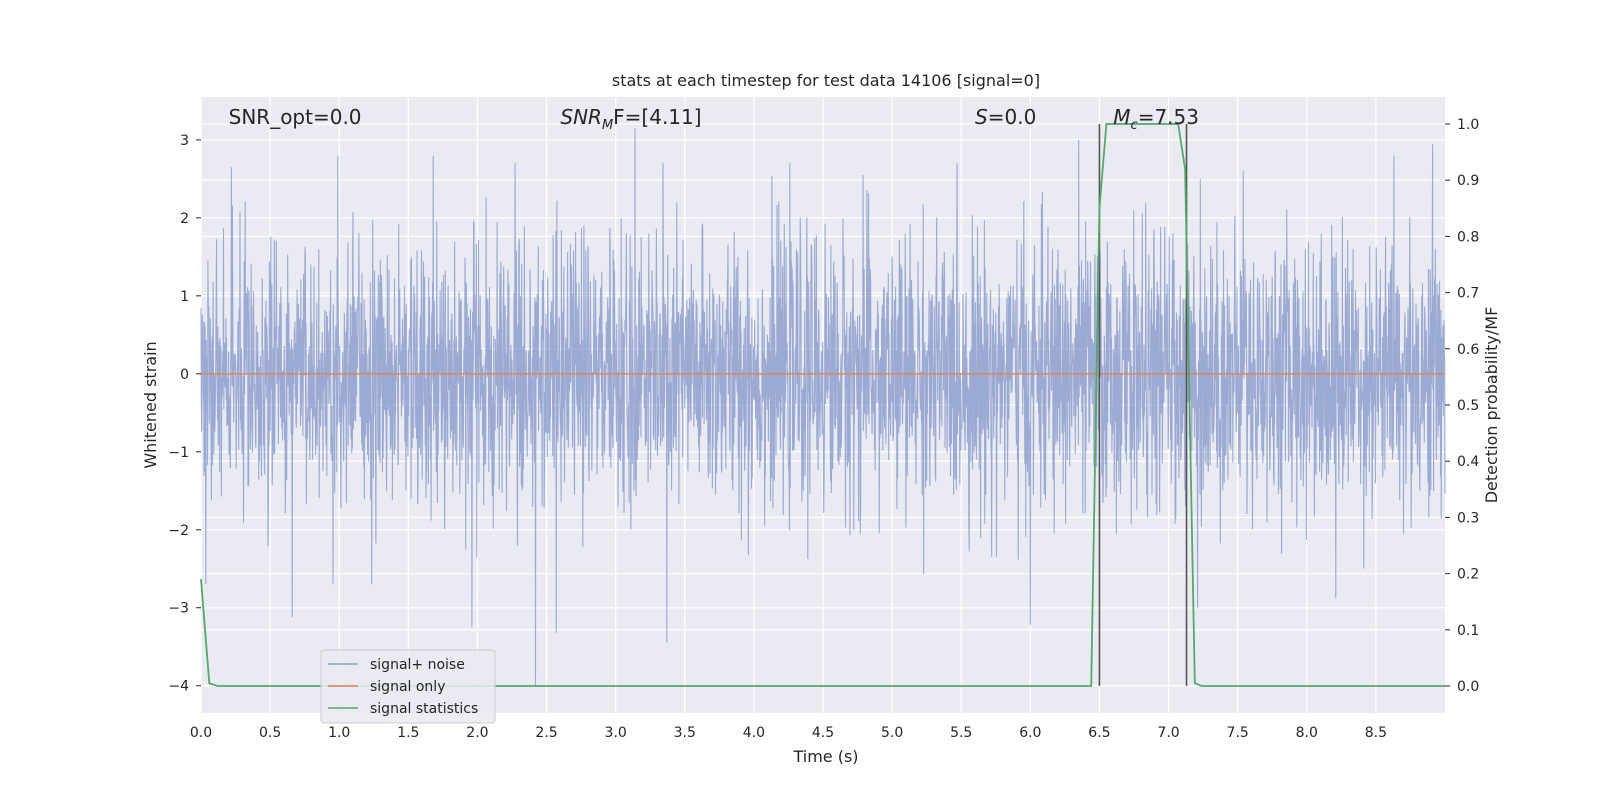  I want to click on x-tick-label-13: 6.5, so click(1099, 733).